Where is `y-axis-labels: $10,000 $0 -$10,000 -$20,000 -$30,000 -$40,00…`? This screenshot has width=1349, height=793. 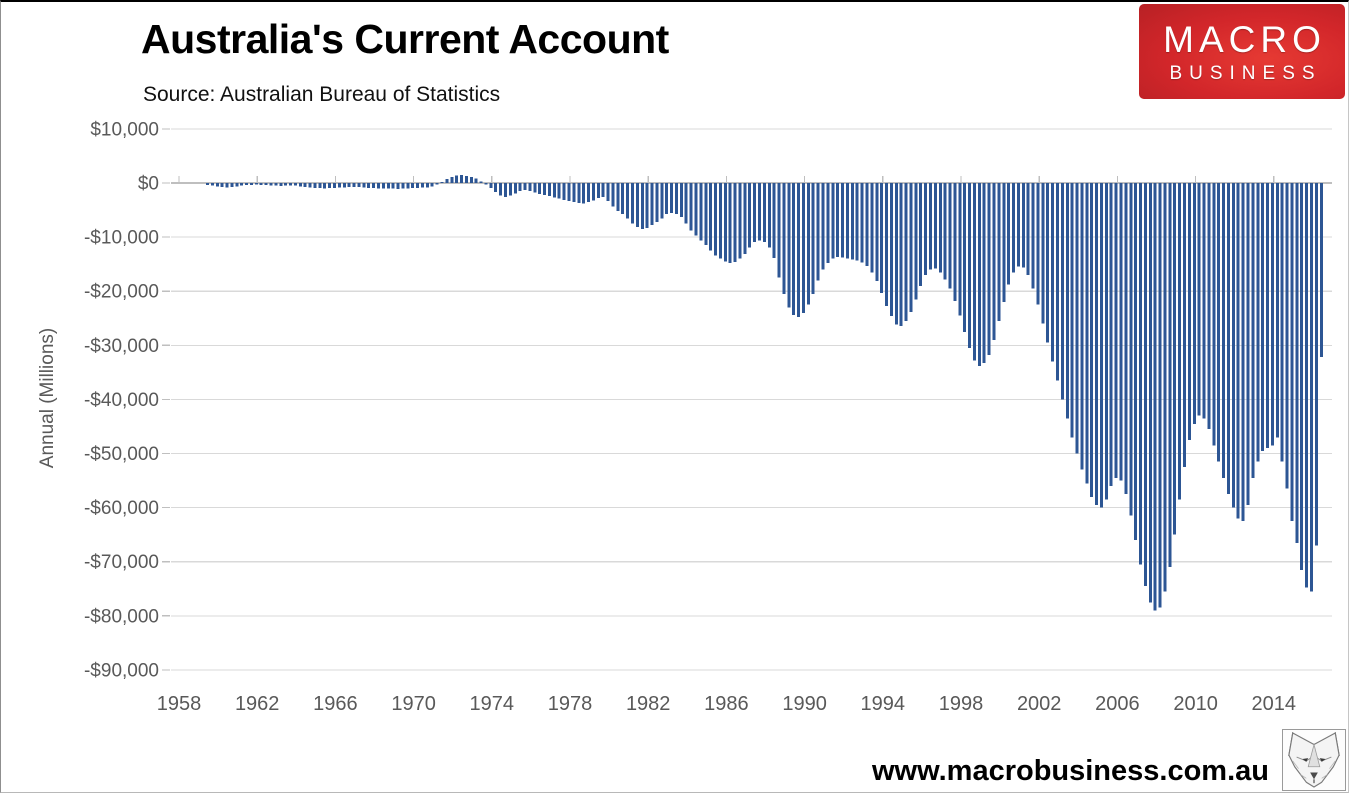
y-axis-labels: $10,000 $0 -$10,000 -$20,000 -$30,000 -$40,00… is located at coordinates (121, 400).